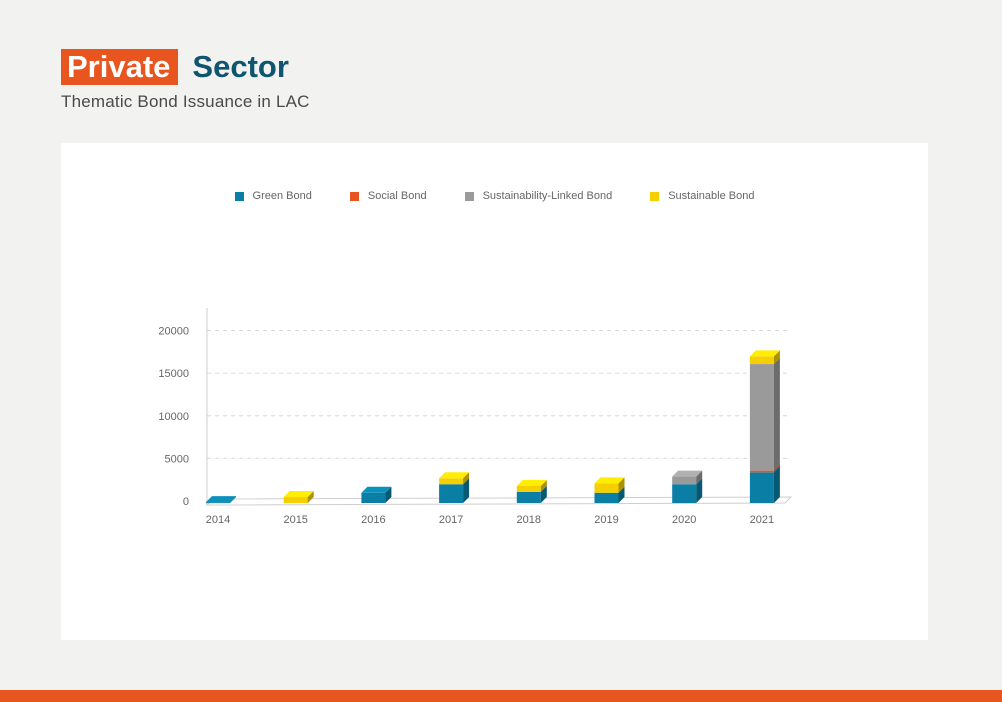 This screenshot has height=702, width=1002. What do you see at coordinates (185, 101) in the screenshot?
I see `page-subtitle: Thematic Bond Issuance in LAC` at bounding box center [185, 101].